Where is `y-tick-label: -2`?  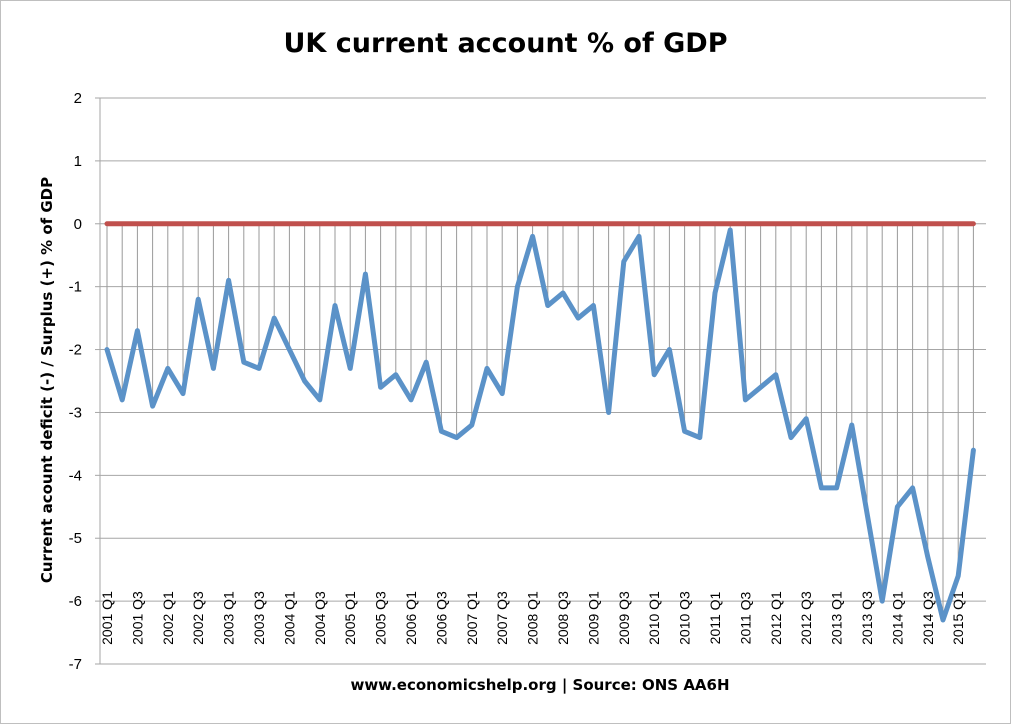
y-tick-label: -2 is located at coordinates (75, 350).